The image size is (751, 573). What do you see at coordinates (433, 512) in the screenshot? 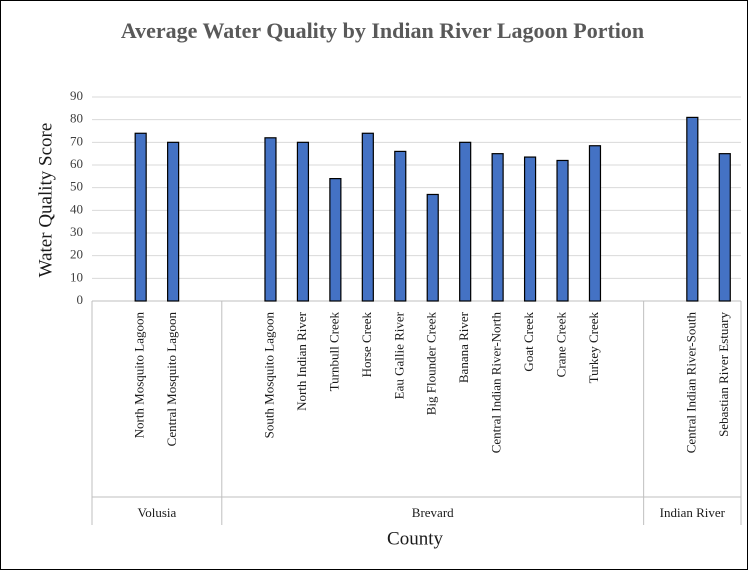
I see `group-label: Brevard` at bounding box center [433, 512].